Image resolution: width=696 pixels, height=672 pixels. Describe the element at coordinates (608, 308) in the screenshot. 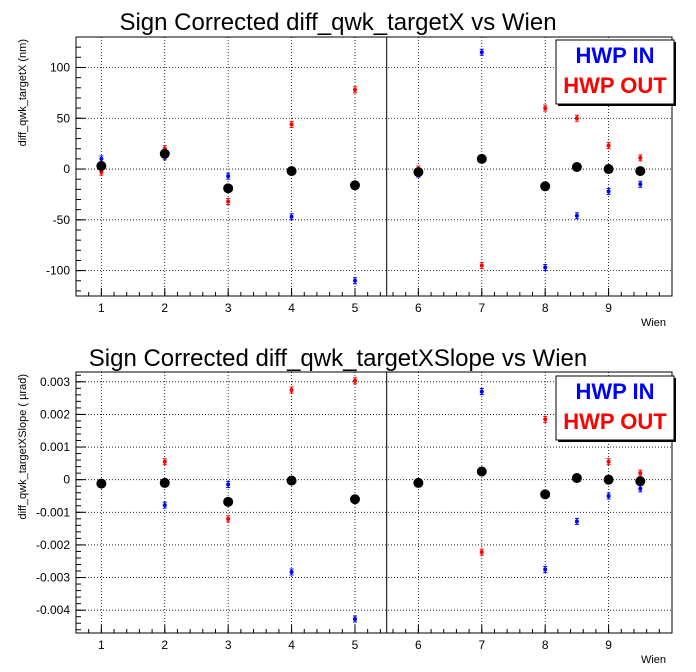

I see `x-tick-label: 9` at that location.